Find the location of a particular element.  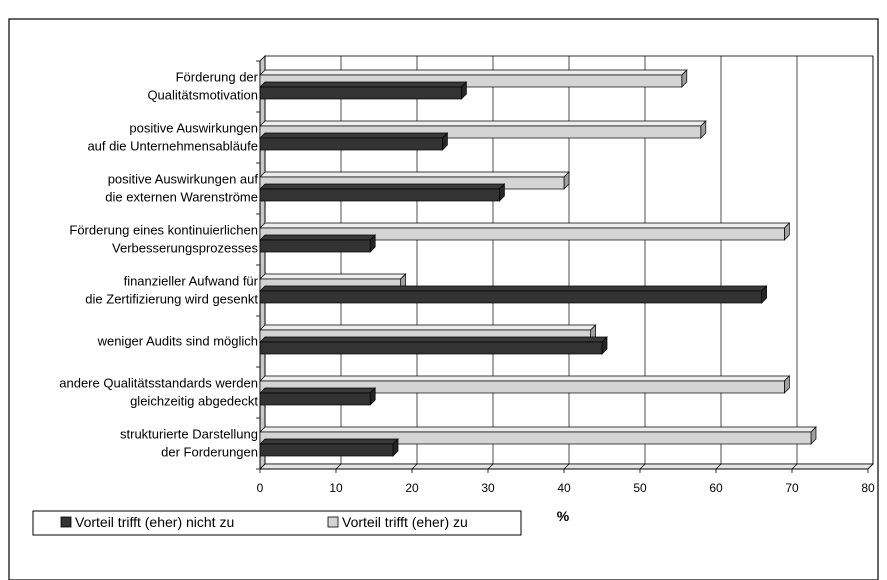

legend-label-not-applicable: Vorteil trifft (eher) nicht zu is located at coordinates (154, 522).